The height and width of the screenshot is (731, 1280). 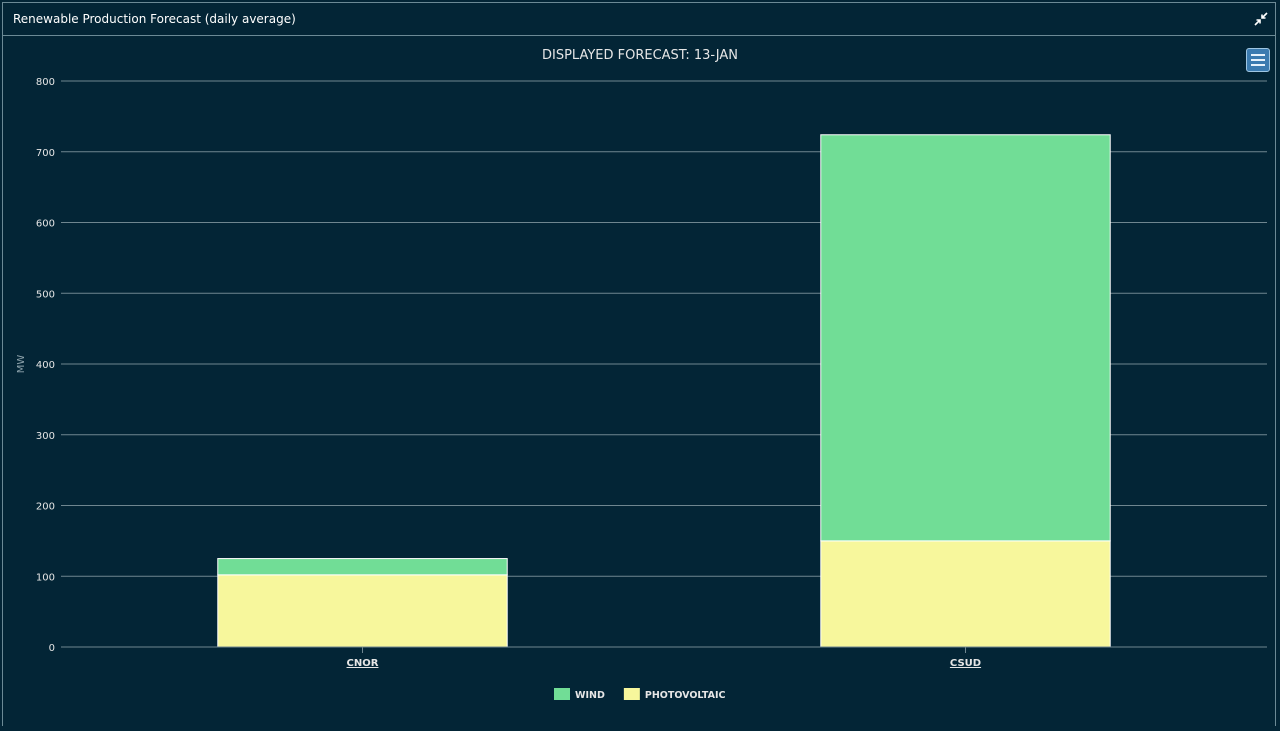 I want to click on y-tick-label: 0, so click(x=52, y=648).